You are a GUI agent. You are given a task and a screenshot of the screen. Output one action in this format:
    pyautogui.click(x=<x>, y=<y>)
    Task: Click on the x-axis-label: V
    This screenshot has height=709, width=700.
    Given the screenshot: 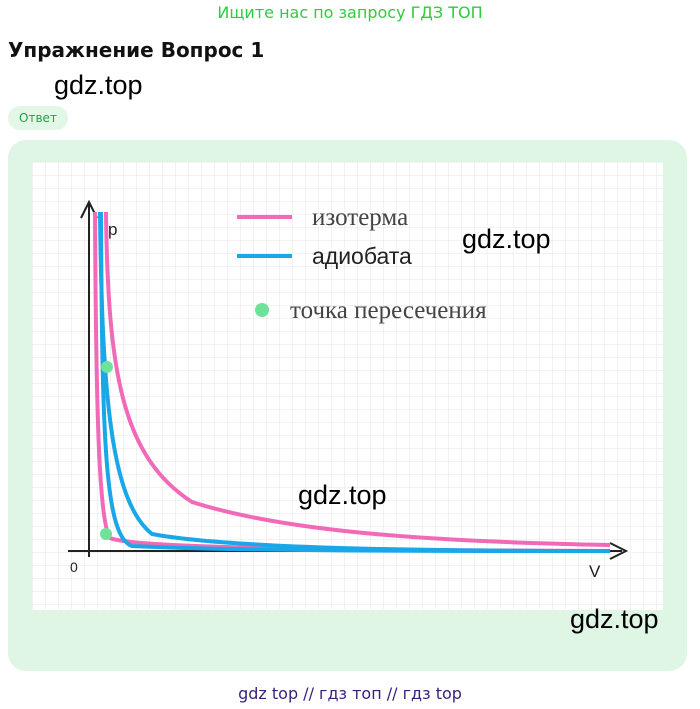 What is the action you would take?
    pyautogui.click(x=595, y=571)
    